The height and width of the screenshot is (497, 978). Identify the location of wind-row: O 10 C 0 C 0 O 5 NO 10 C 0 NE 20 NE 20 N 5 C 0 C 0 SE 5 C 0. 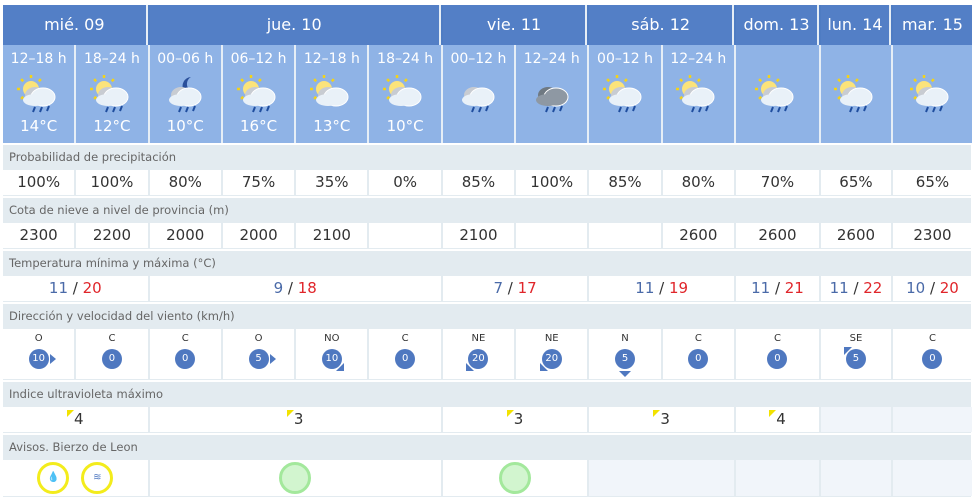
(487, 354).